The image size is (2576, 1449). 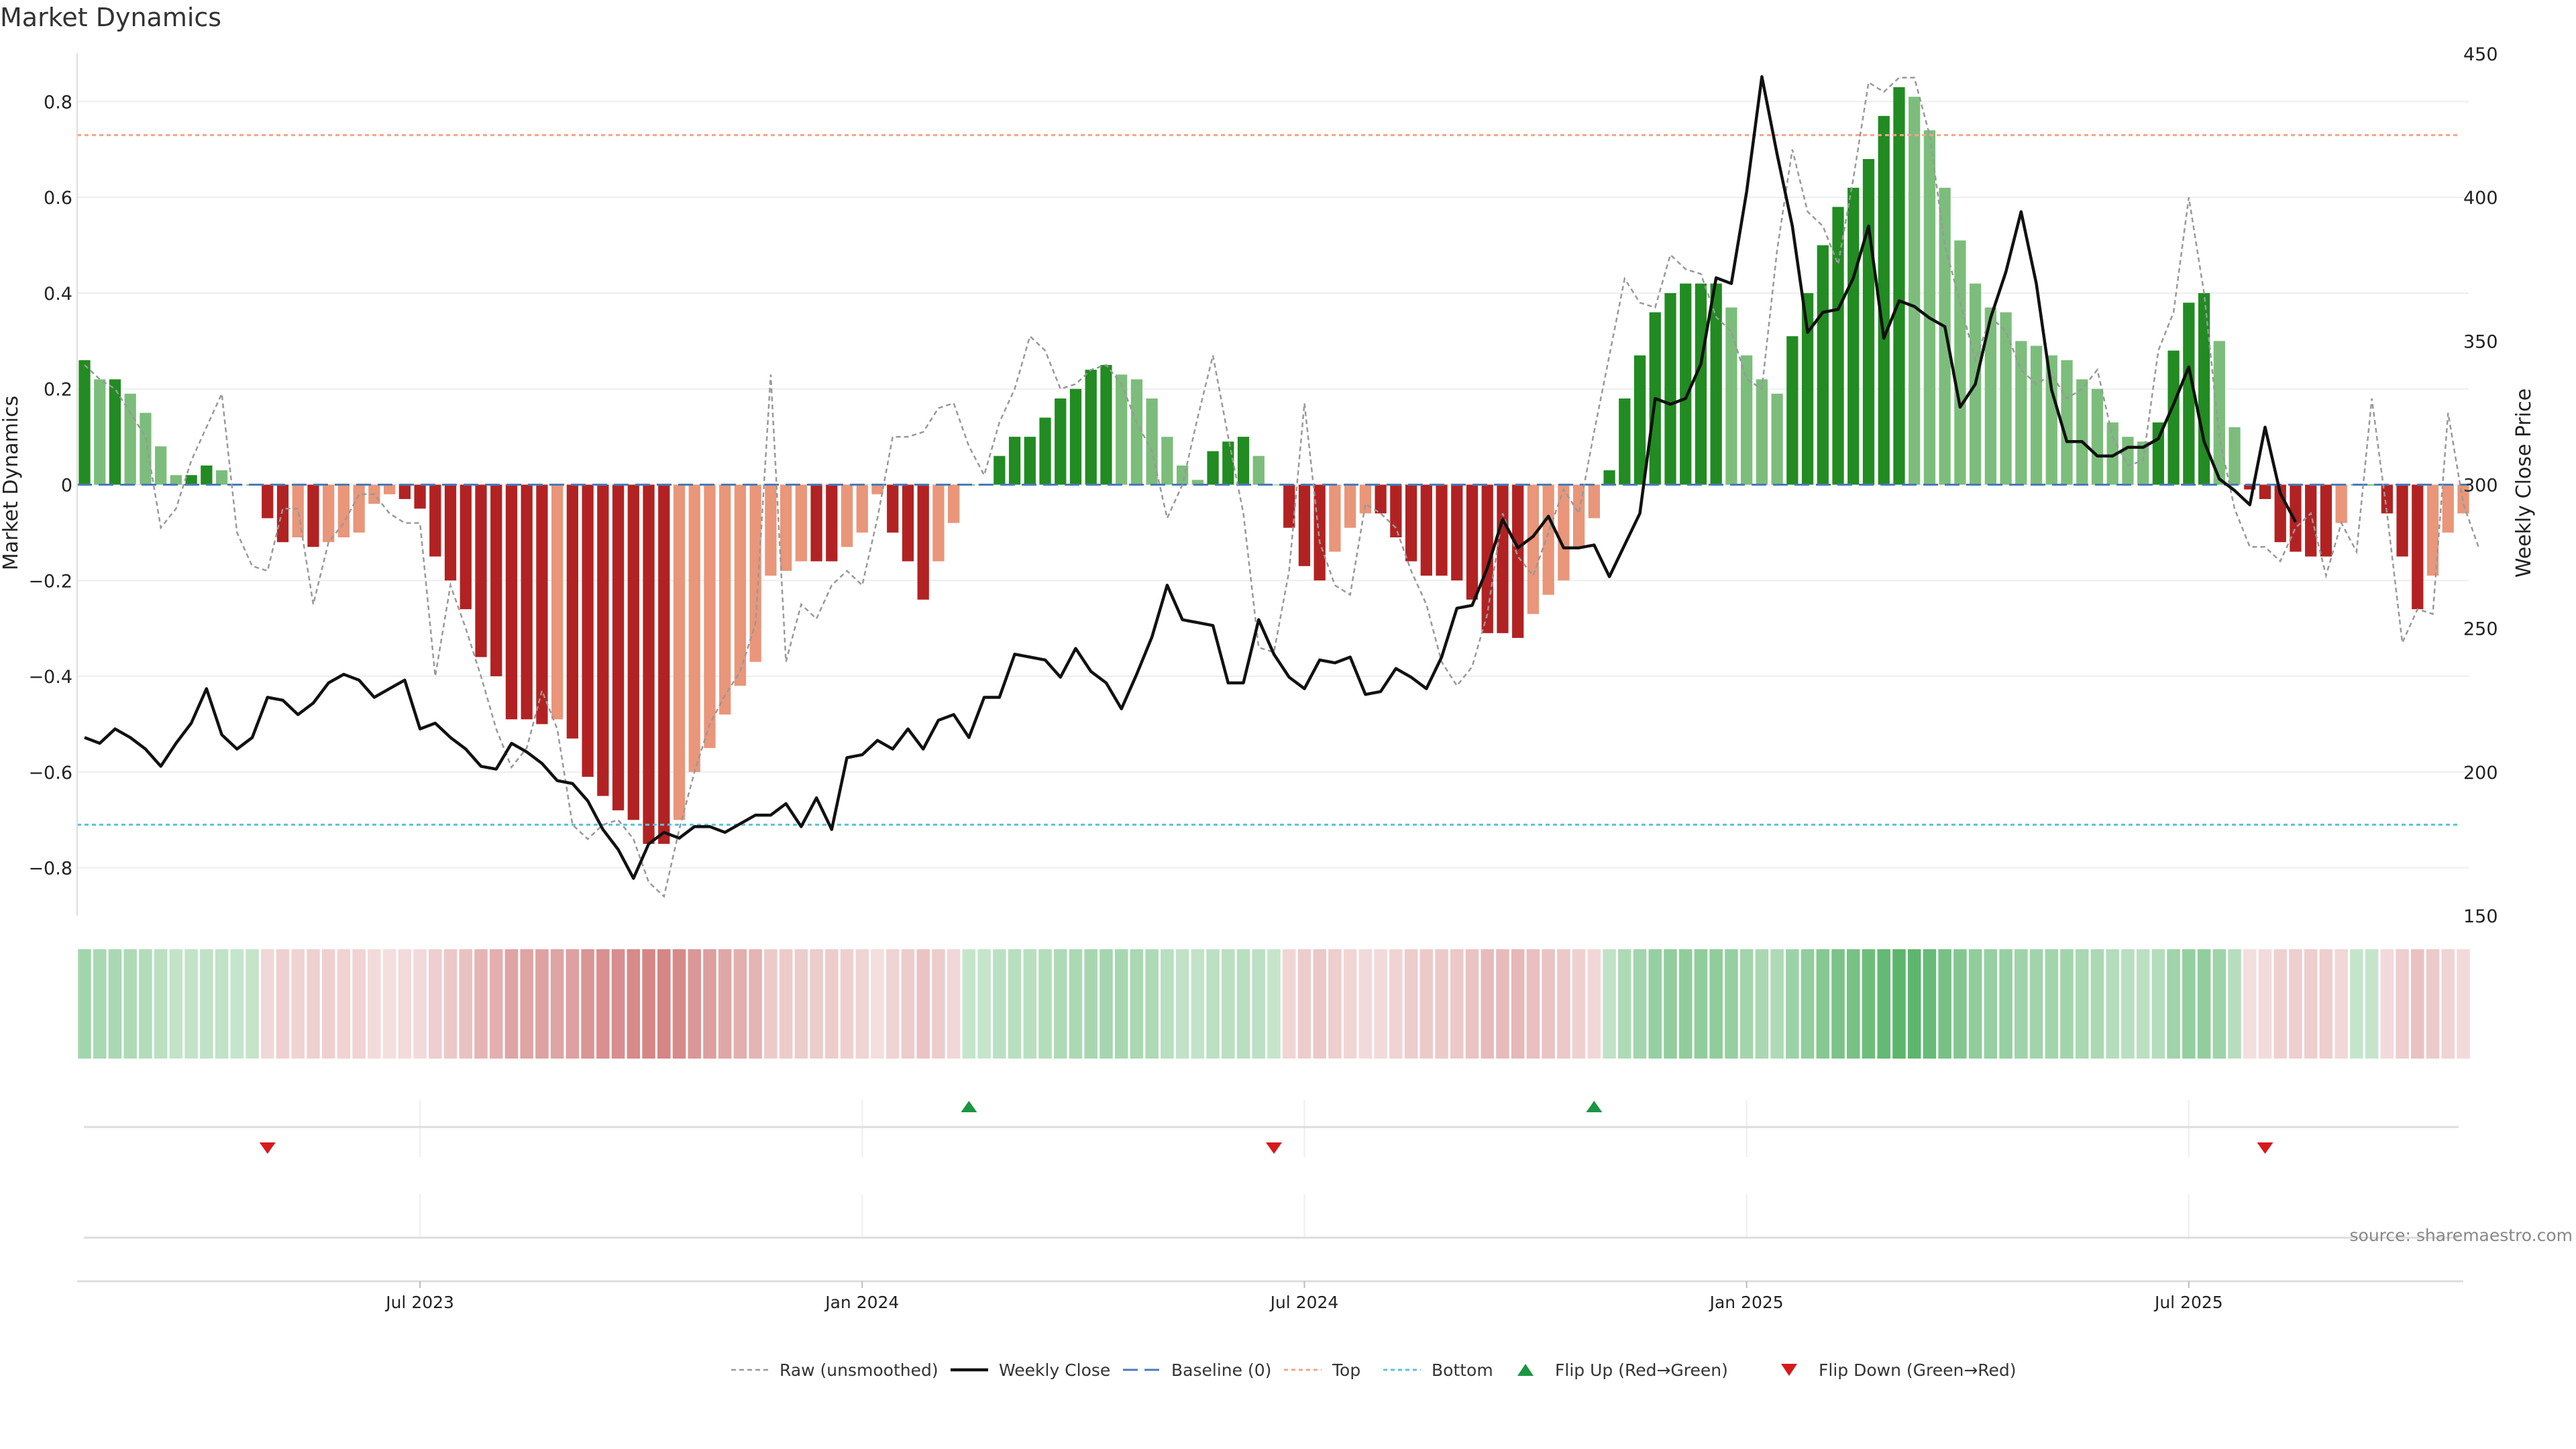 I want to click on y-right-tick-label: 250, so click(x=2480, y=629).